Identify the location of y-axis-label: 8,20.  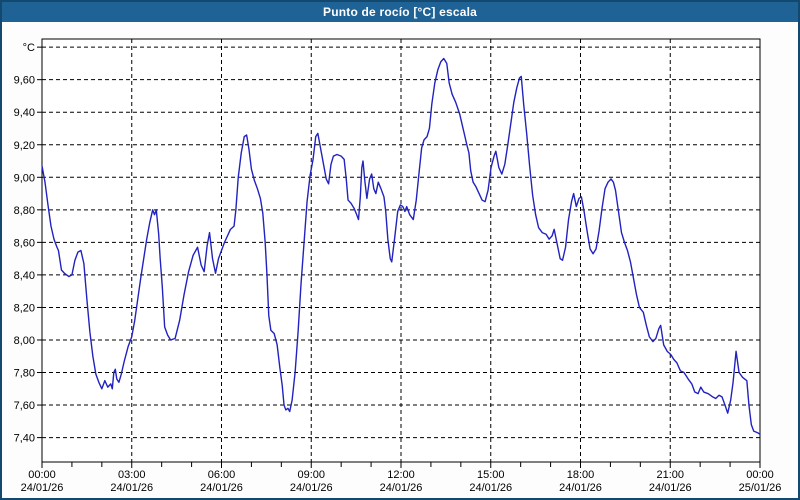
(24, 308).